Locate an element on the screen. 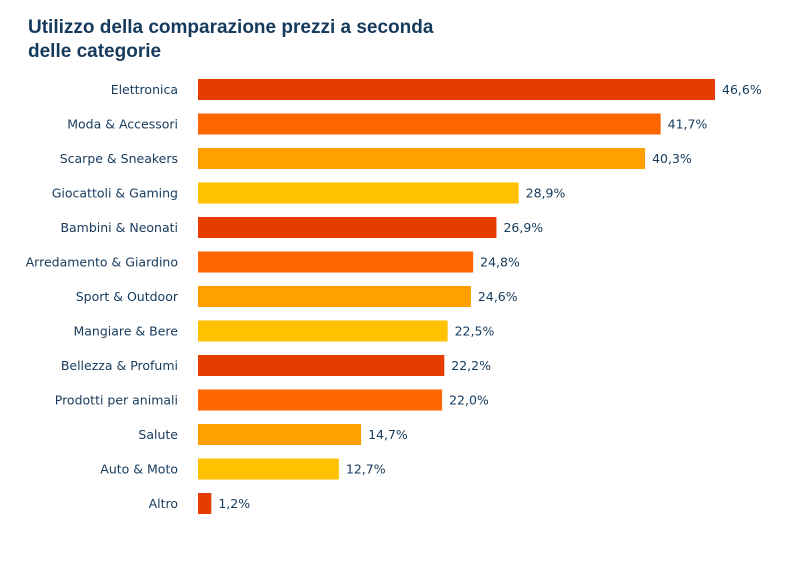  bar-altro is located at coordinates (205, 503).